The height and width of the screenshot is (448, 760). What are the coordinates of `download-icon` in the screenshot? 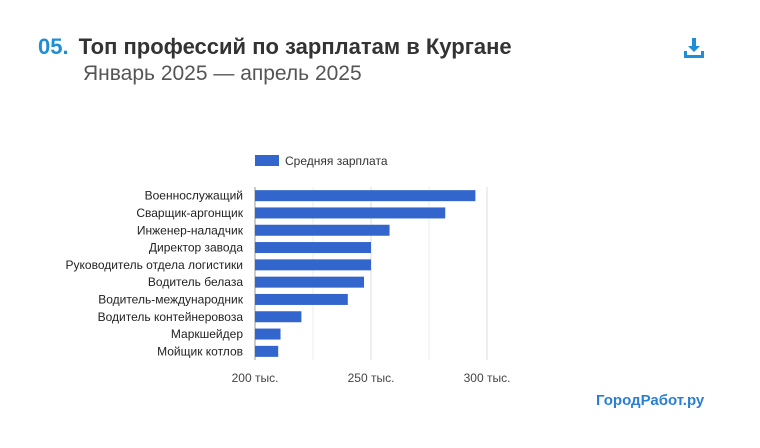 It's located at (694, 48).